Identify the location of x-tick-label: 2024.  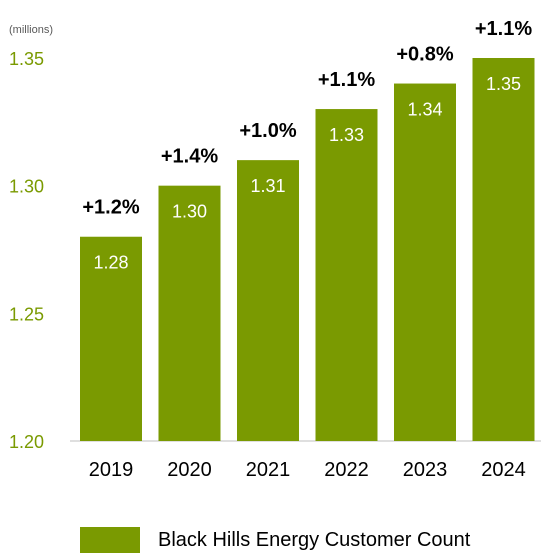
(503, 470).